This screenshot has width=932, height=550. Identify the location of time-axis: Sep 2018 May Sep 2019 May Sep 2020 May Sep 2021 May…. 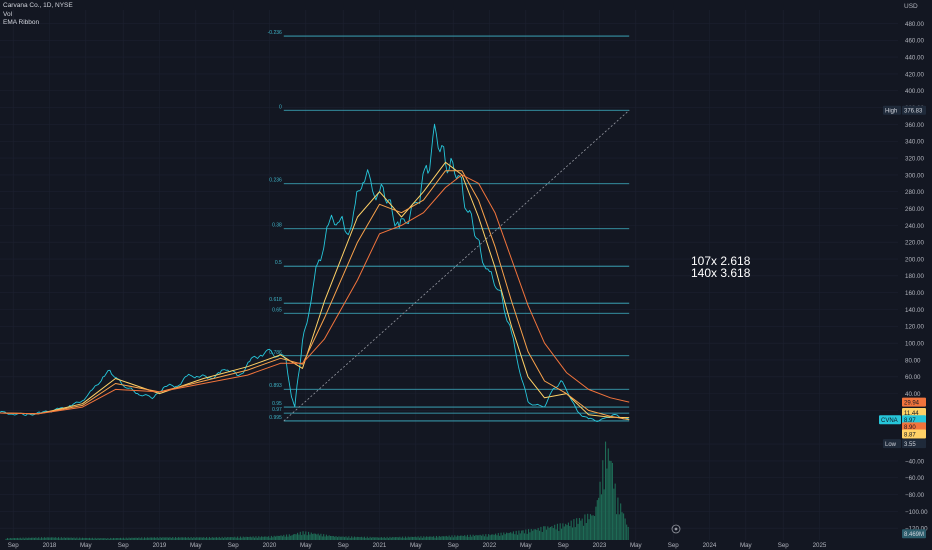
(417, 545).